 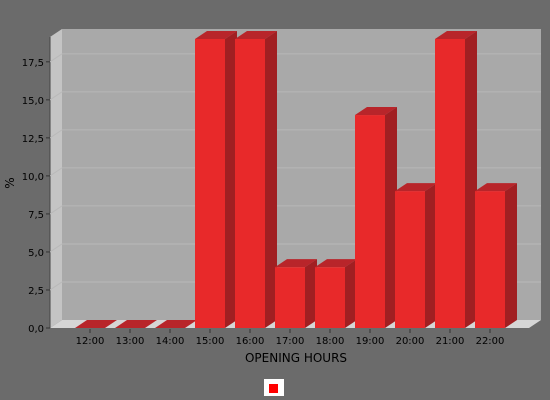 What do you see at coordinates (36, 329) in the screenshot?
I see `y-tick-label: 0,0` at bounding box center [36, 329].